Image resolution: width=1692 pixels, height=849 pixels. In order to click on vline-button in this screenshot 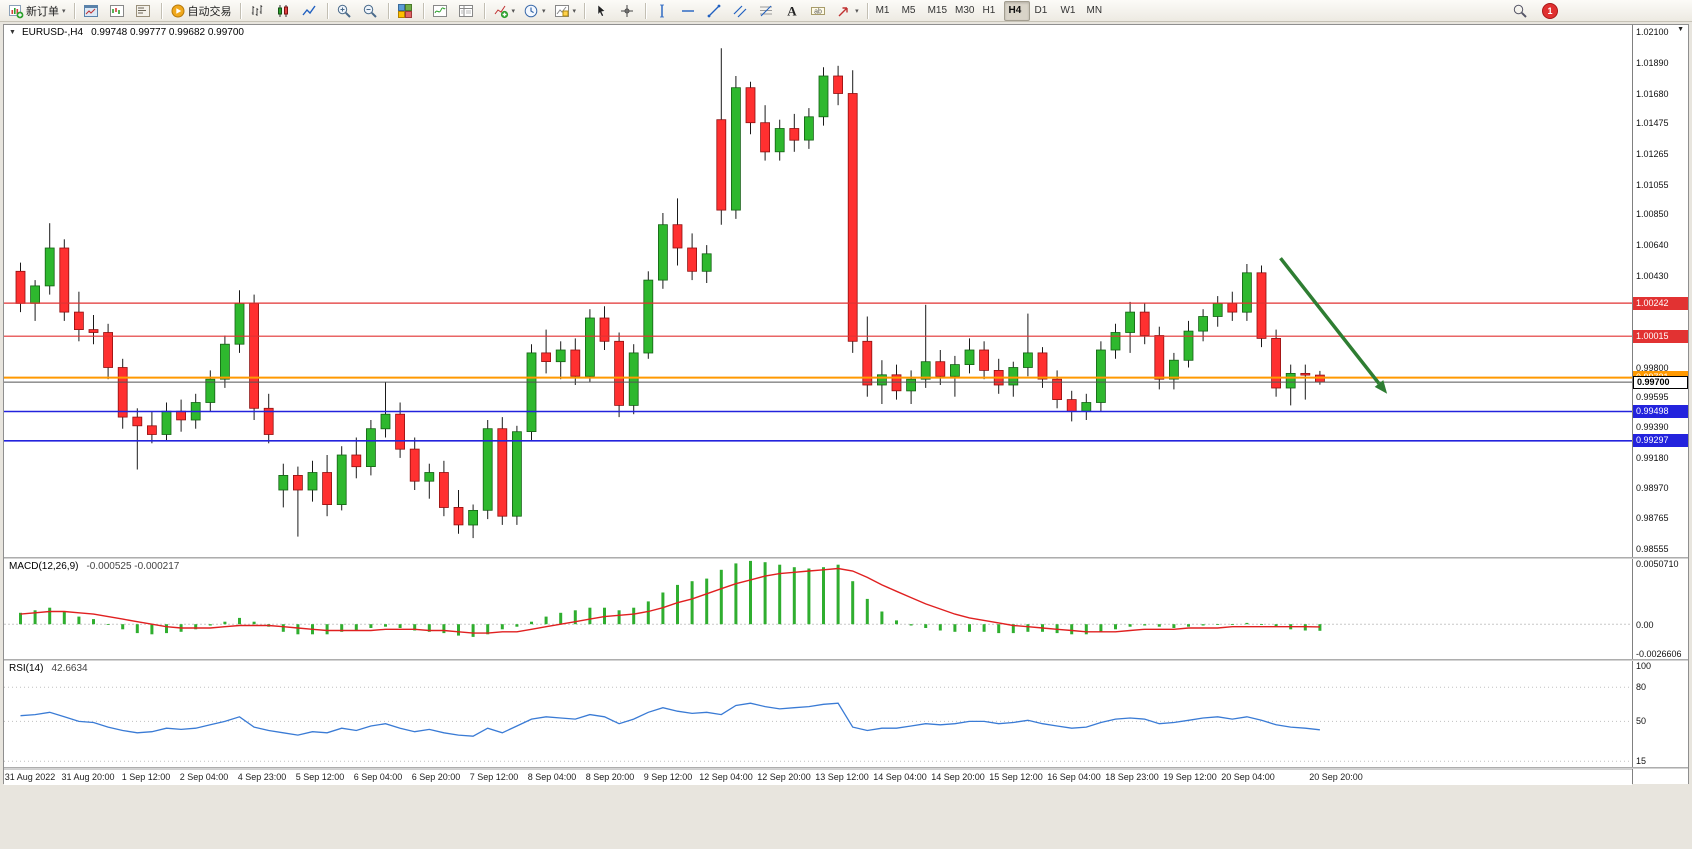, I will do `click(663, 11)`.